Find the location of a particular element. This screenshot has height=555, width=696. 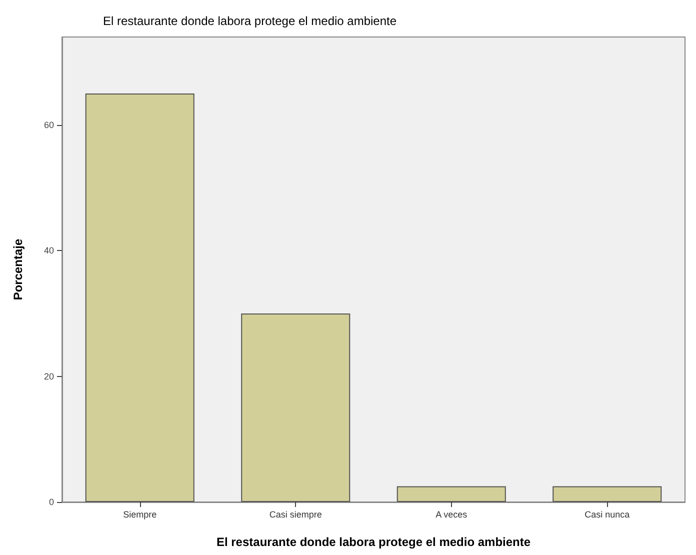

x-tick-label: Casi nunca is located at coordinates (607, 515).